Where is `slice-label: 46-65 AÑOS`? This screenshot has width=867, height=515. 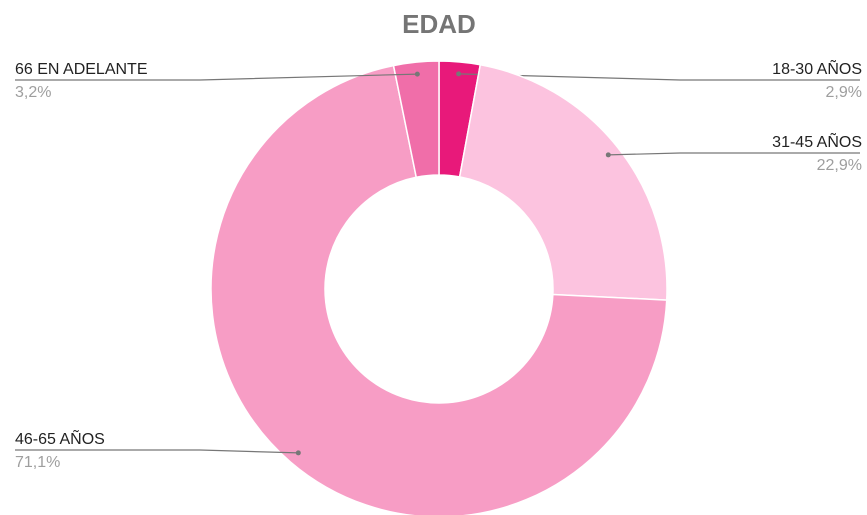
slice-label: 46-65 AÑOS is located at coordinates (60, 438).